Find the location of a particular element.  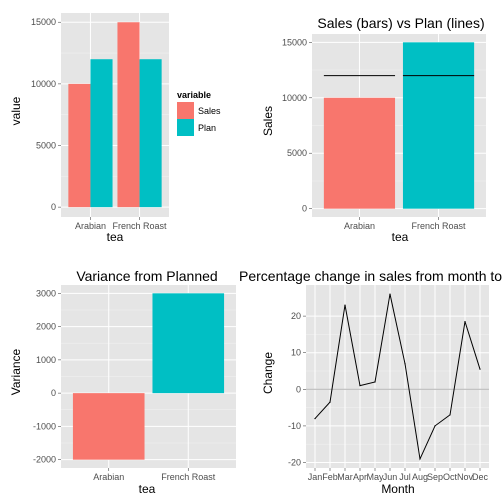

chart-1-legend-title: variable is located at coordinates (194, 95).